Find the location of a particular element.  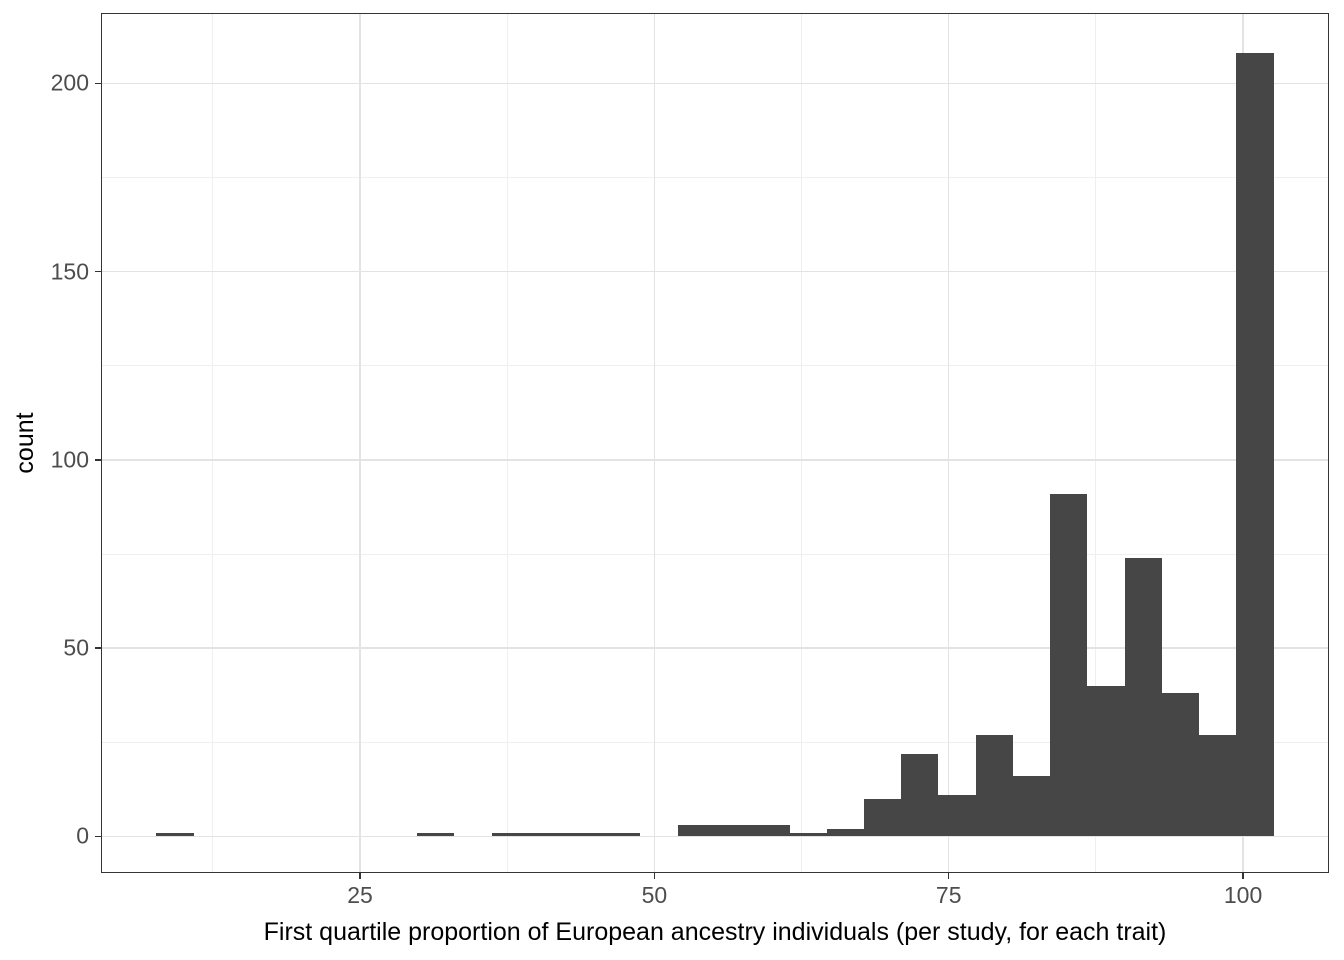

y-axis-tick-label: 200 is located at coordinates (69, 82).